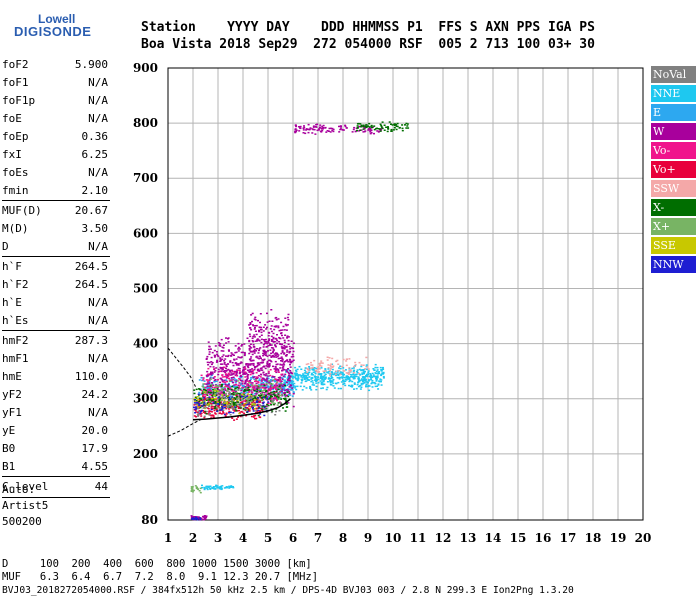 The height and width of the screenshot is (600, 700). I want to click on y-tick-label: 500, so click(145, 288).